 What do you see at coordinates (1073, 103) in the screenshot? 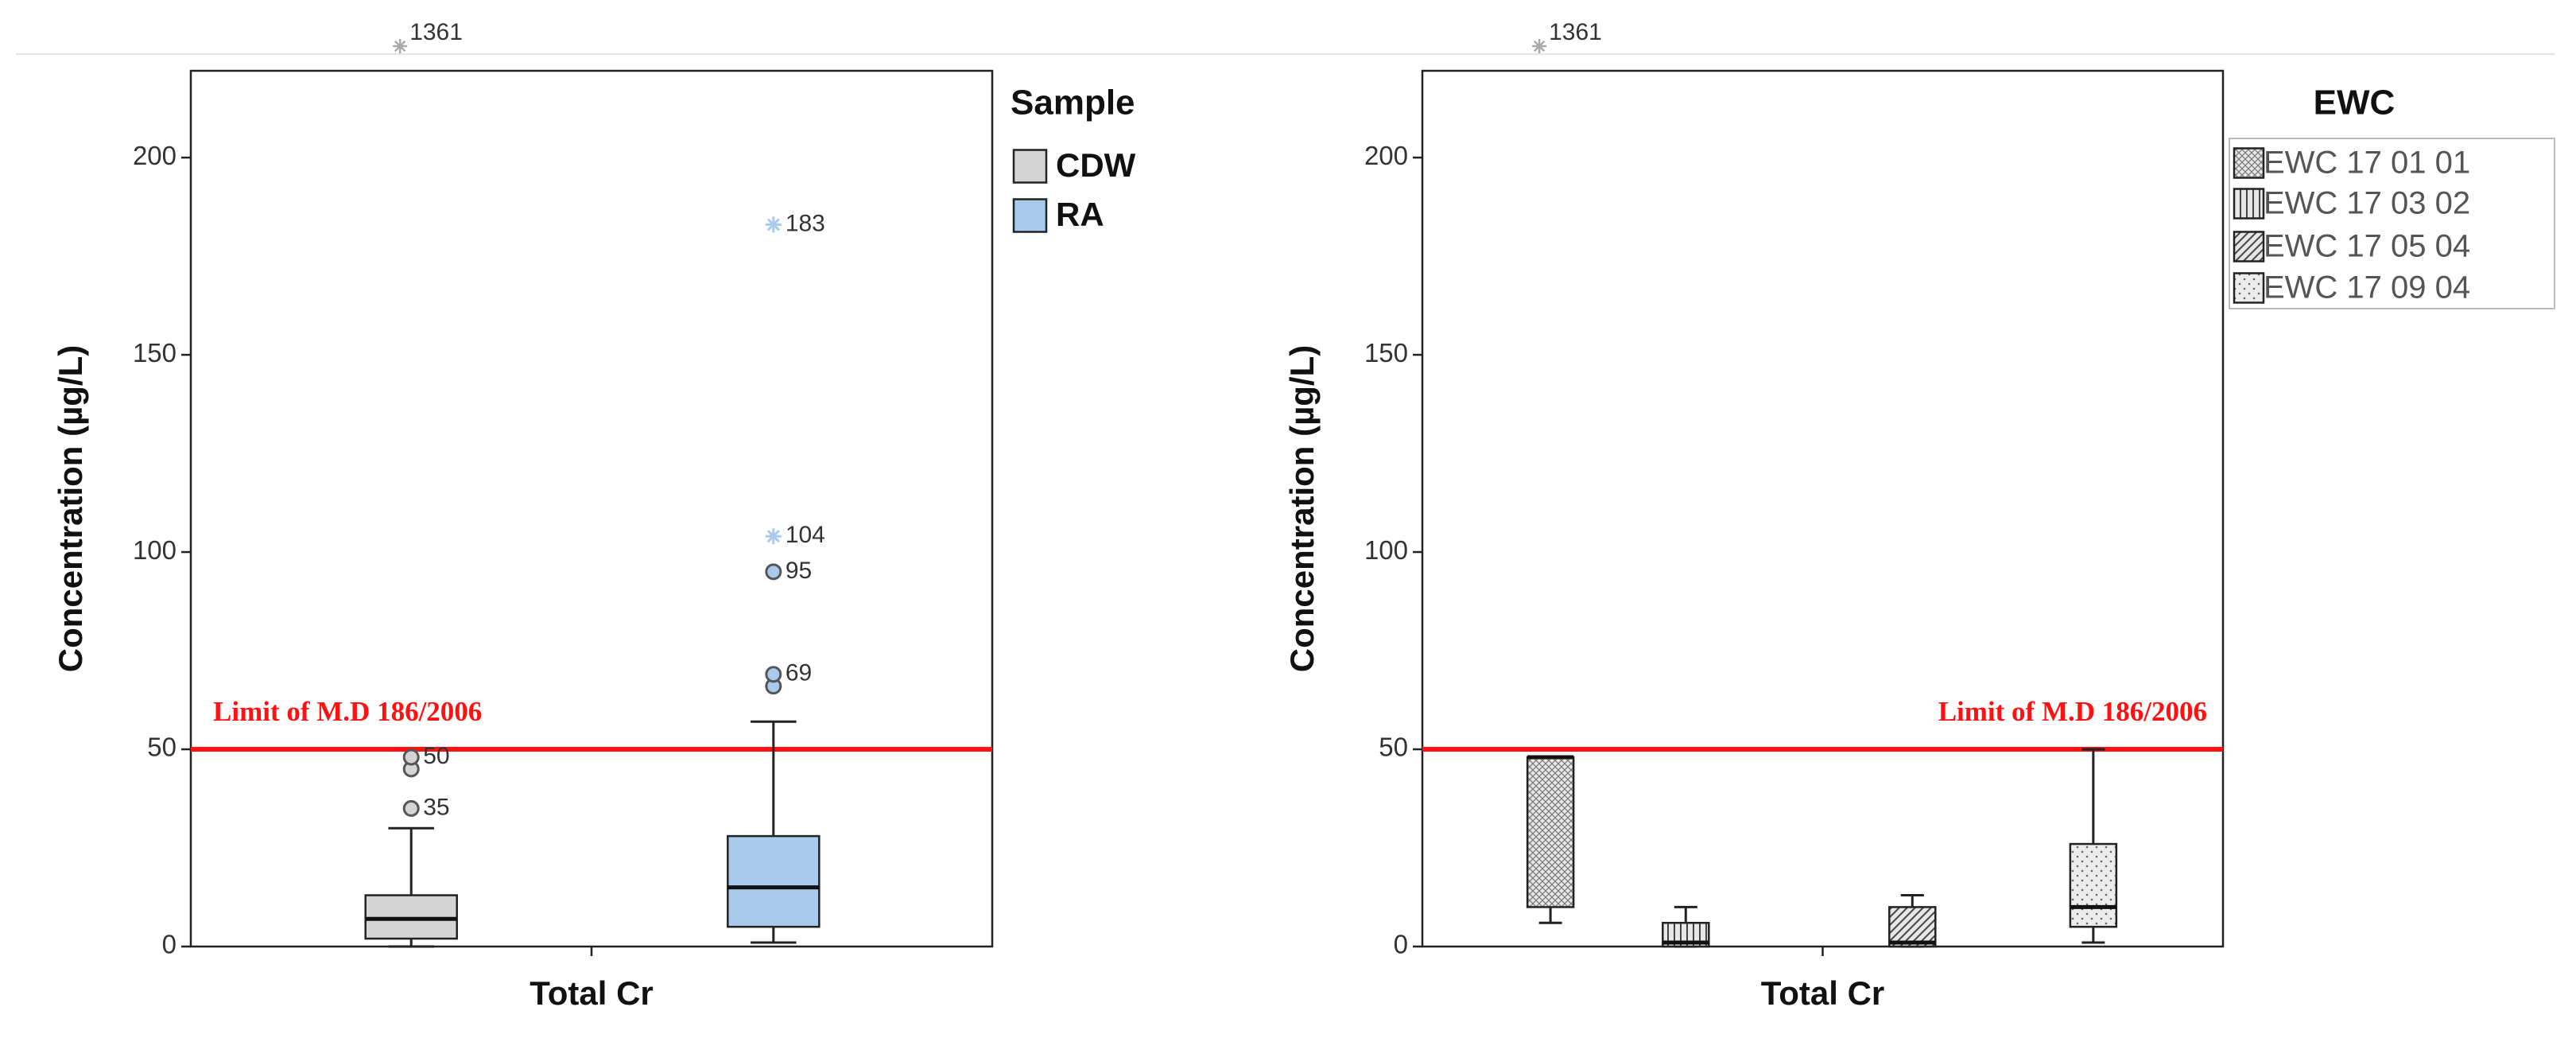
I see `legend-title: Sample` at bounding box center [1073, 103].